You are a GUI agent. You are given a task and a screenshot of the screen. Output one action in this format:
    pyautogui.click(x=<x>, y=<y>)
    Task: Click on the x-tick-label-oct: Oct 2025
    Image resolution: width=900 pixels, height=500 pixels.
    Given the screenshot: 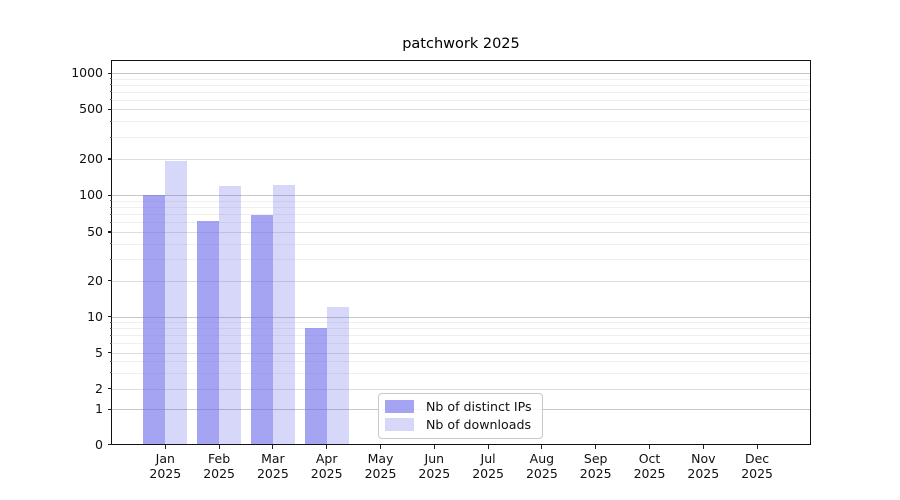 What is the action you would take?
    pyautogui.click(x=649, y=465)
    